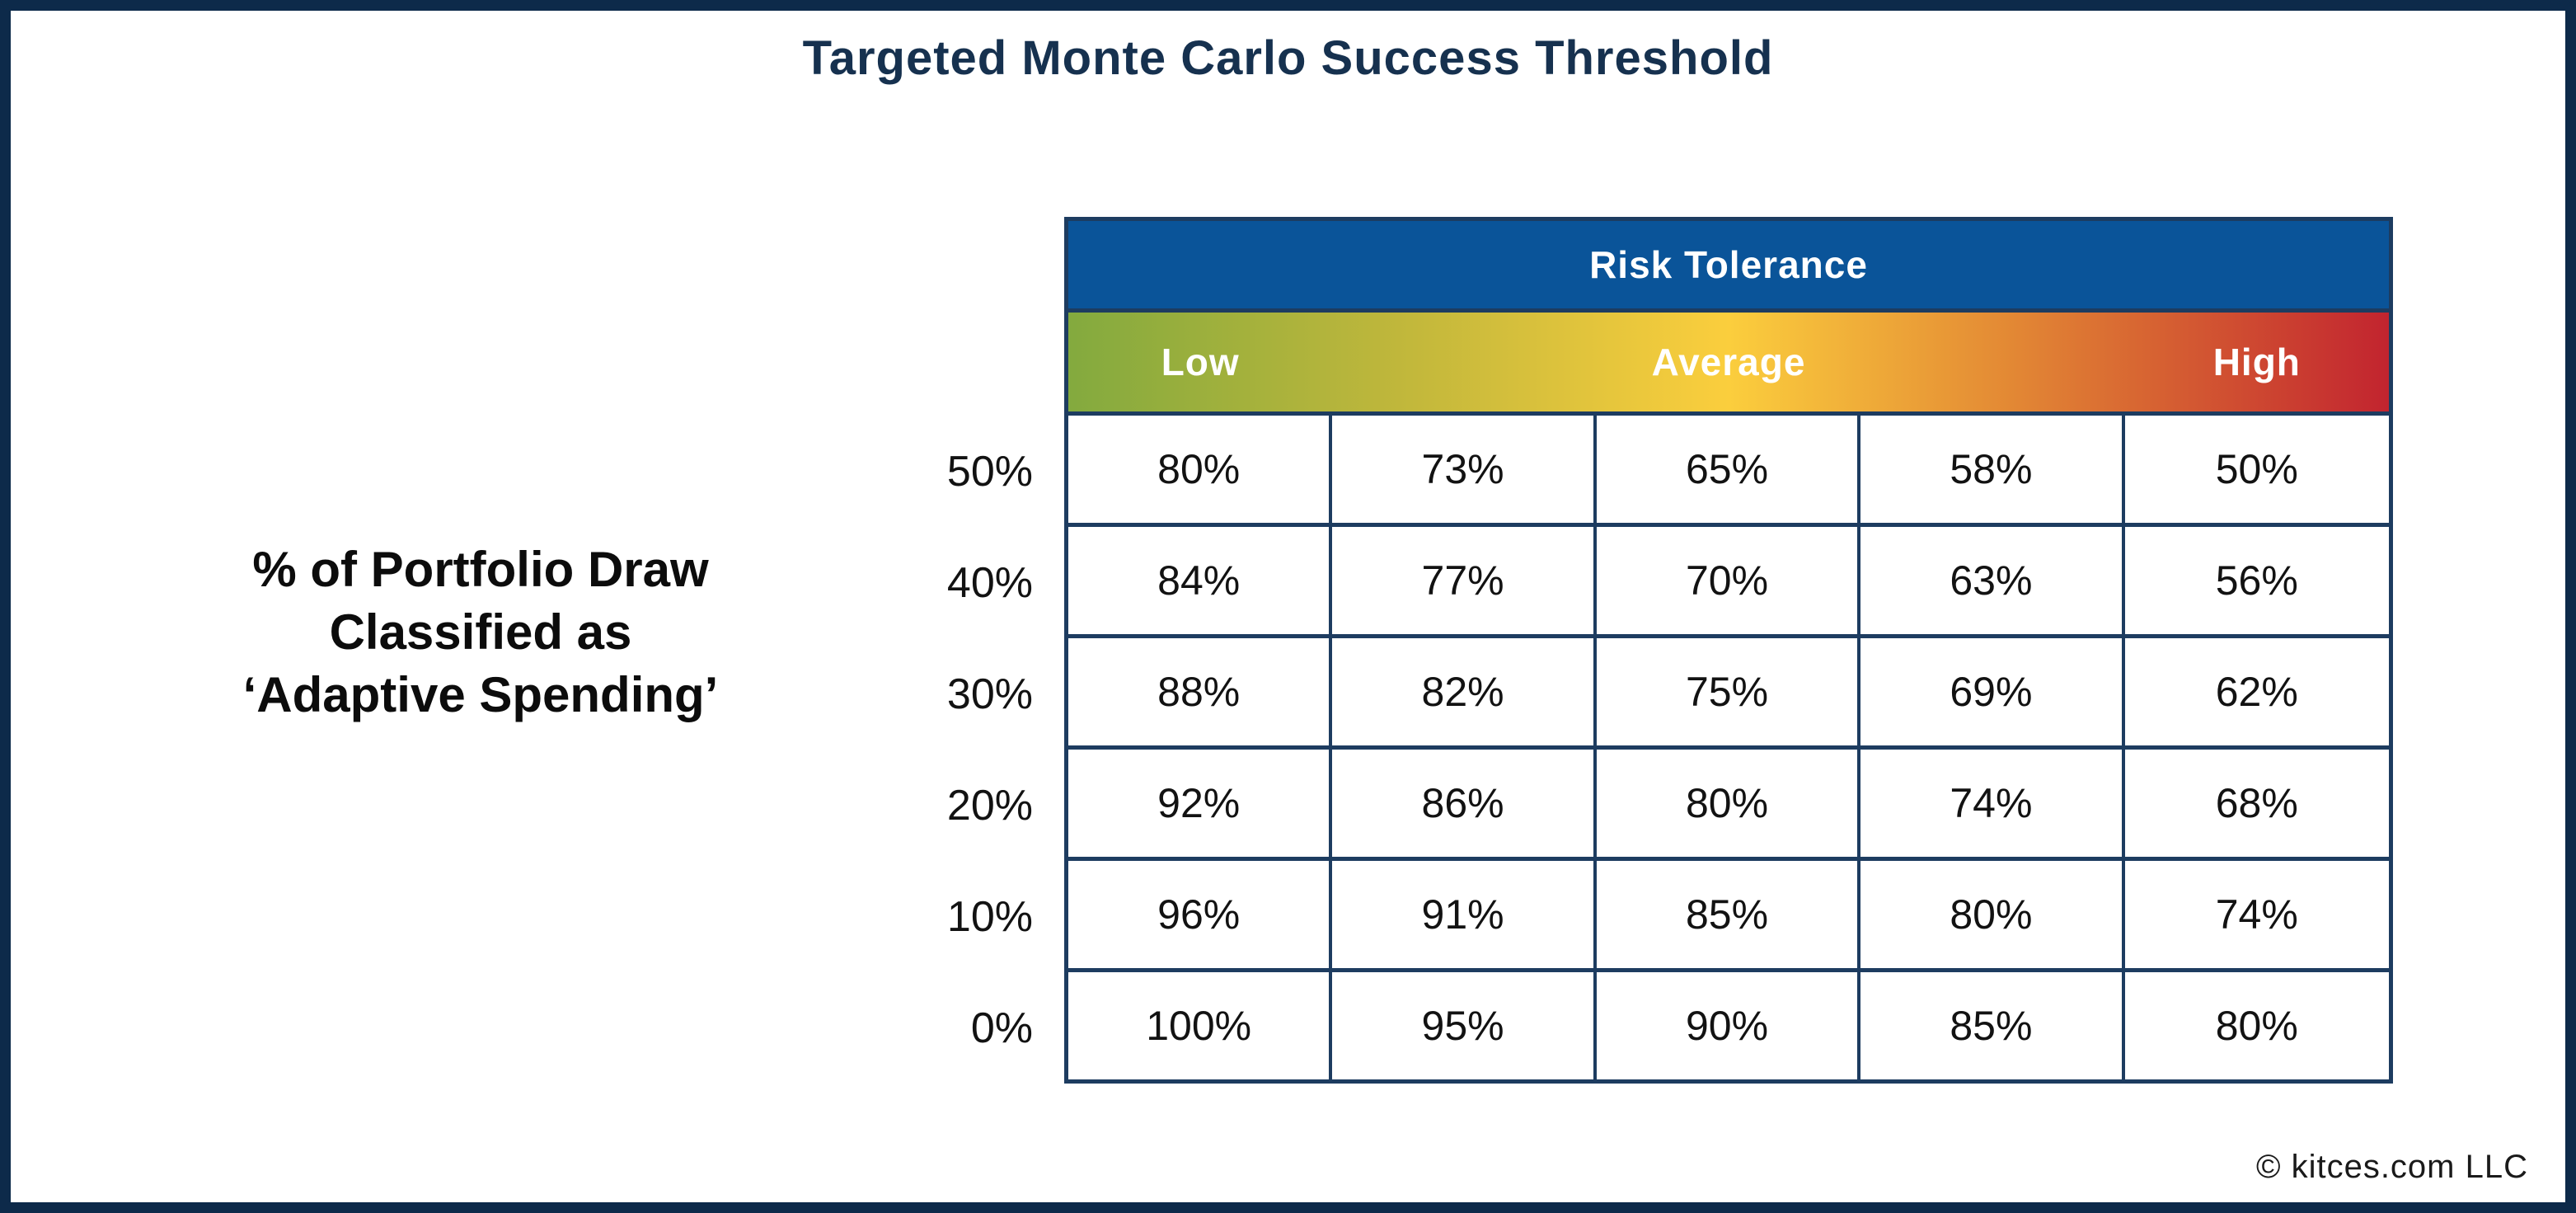 The width and height of the screenshot is (2576, 1213). What do you see at coordinates (1465, 694) in the screenshot?
I see `table-cell: 82%` at bounding box center [1465, 694].